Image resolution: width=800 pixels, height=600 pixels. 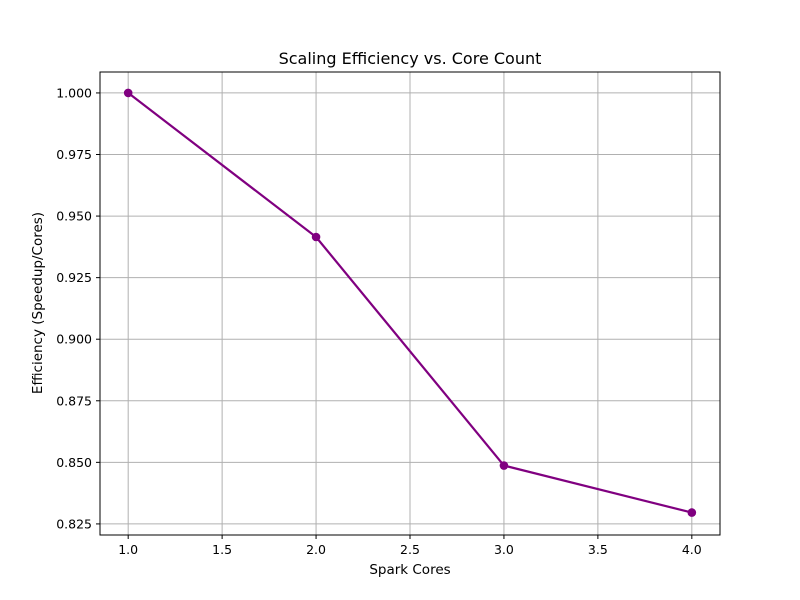 I want to click on x-tick-label: 1.5, so click(x=222, y=549).